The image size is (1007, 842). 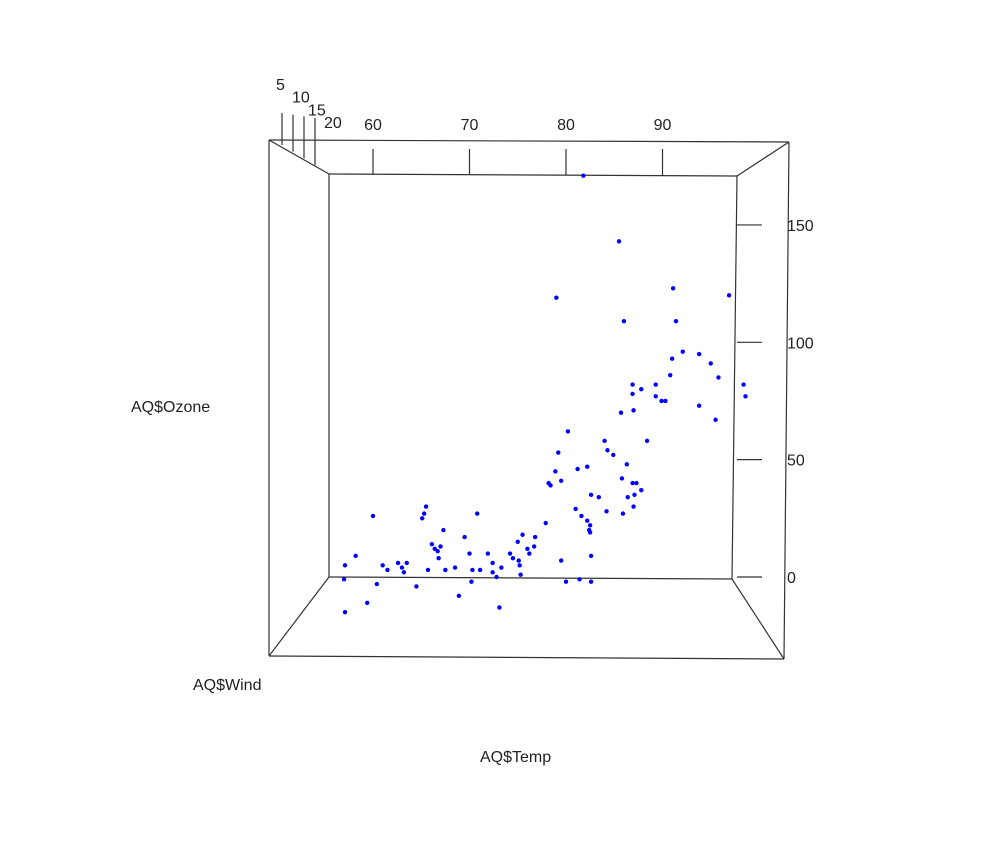 What do you see at coordinates (301, 98) in the screenshot?
I see `z-tick-label: 10` at bounding box center [301, 98].